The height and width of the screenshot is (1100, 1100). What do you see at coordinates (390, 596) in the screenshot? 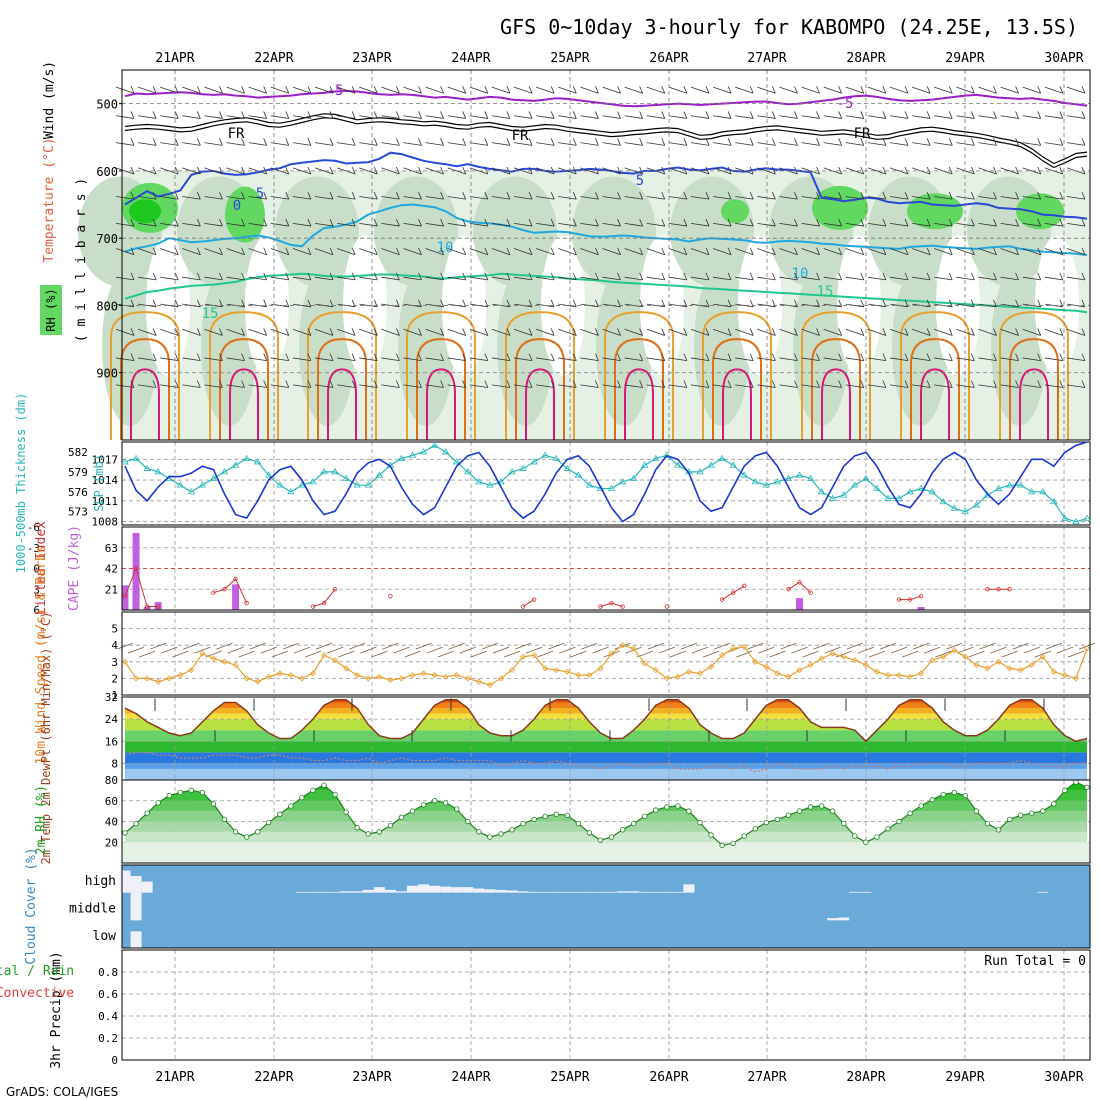
I see `li-point` at bounding box center [390, 596].